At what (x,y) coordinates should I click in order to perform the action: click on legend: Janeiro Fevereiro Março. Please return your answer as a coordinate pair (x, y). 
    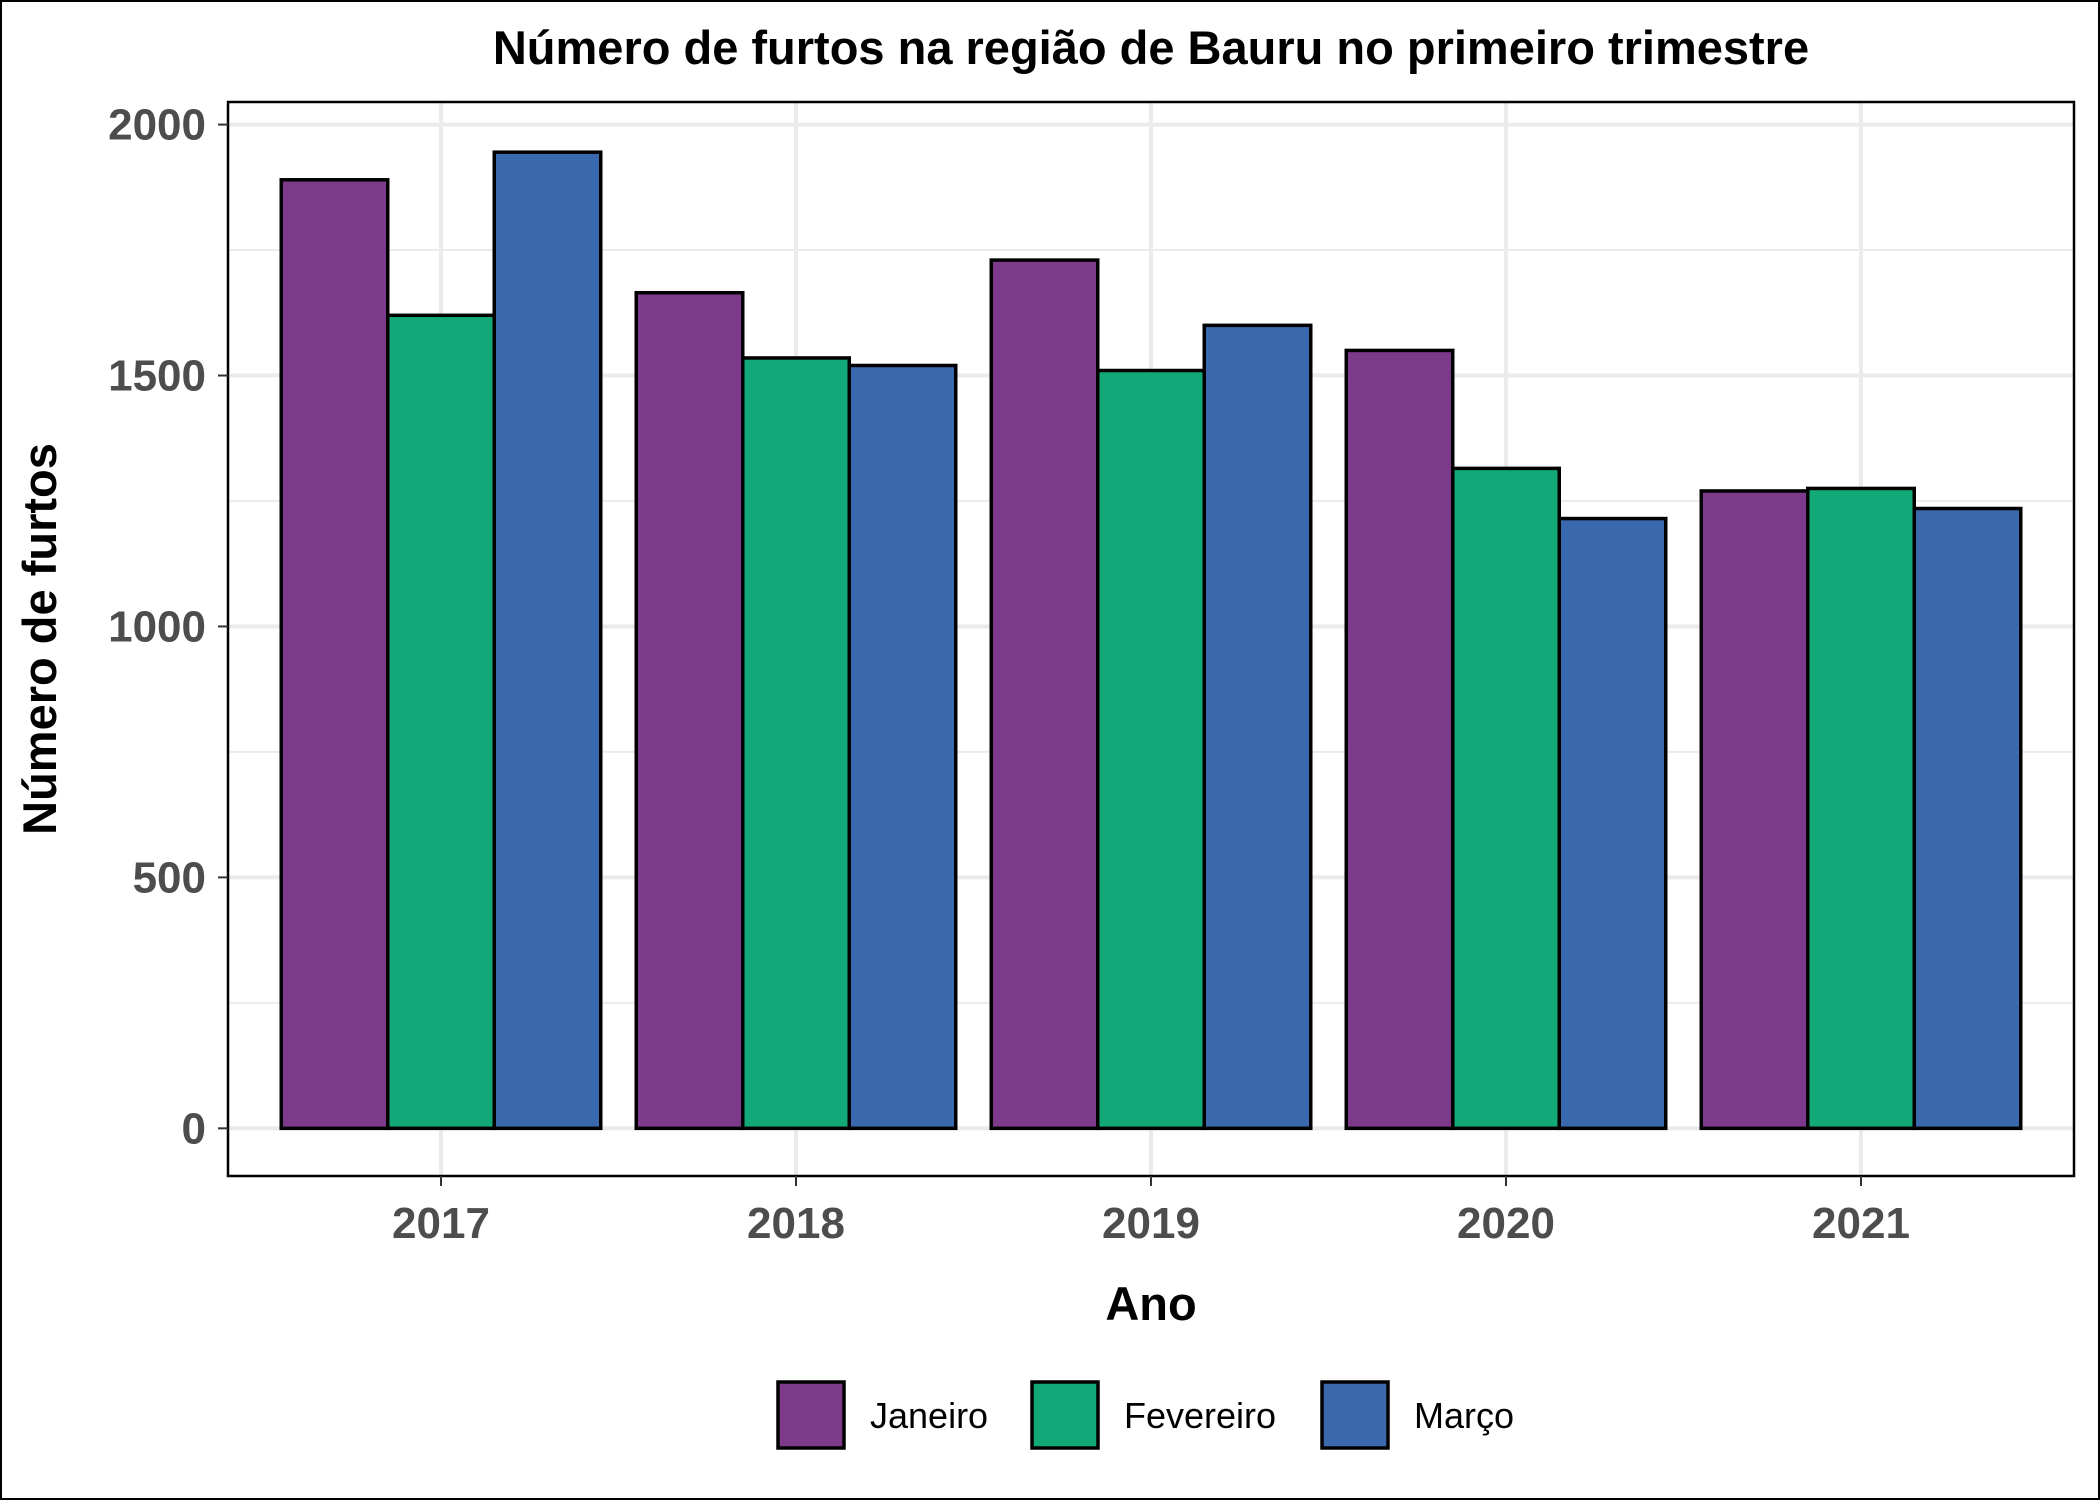
    Looking at the image, I should click on (1145, 1415).